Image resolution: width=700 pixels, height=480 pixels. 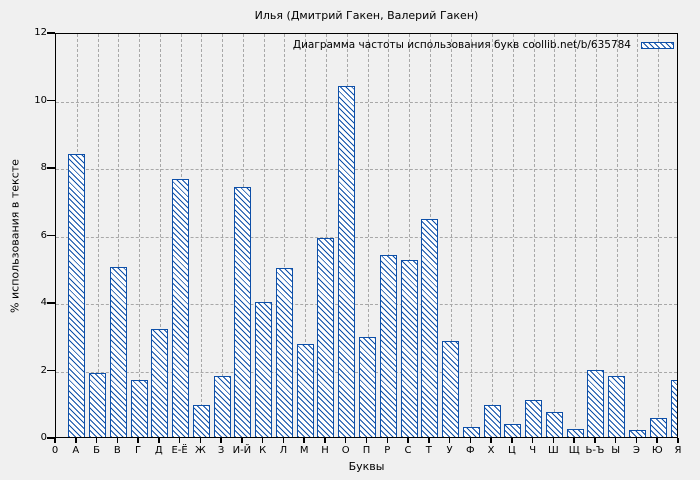 I want to click on bar-Ю, so click(x=658, y=427).